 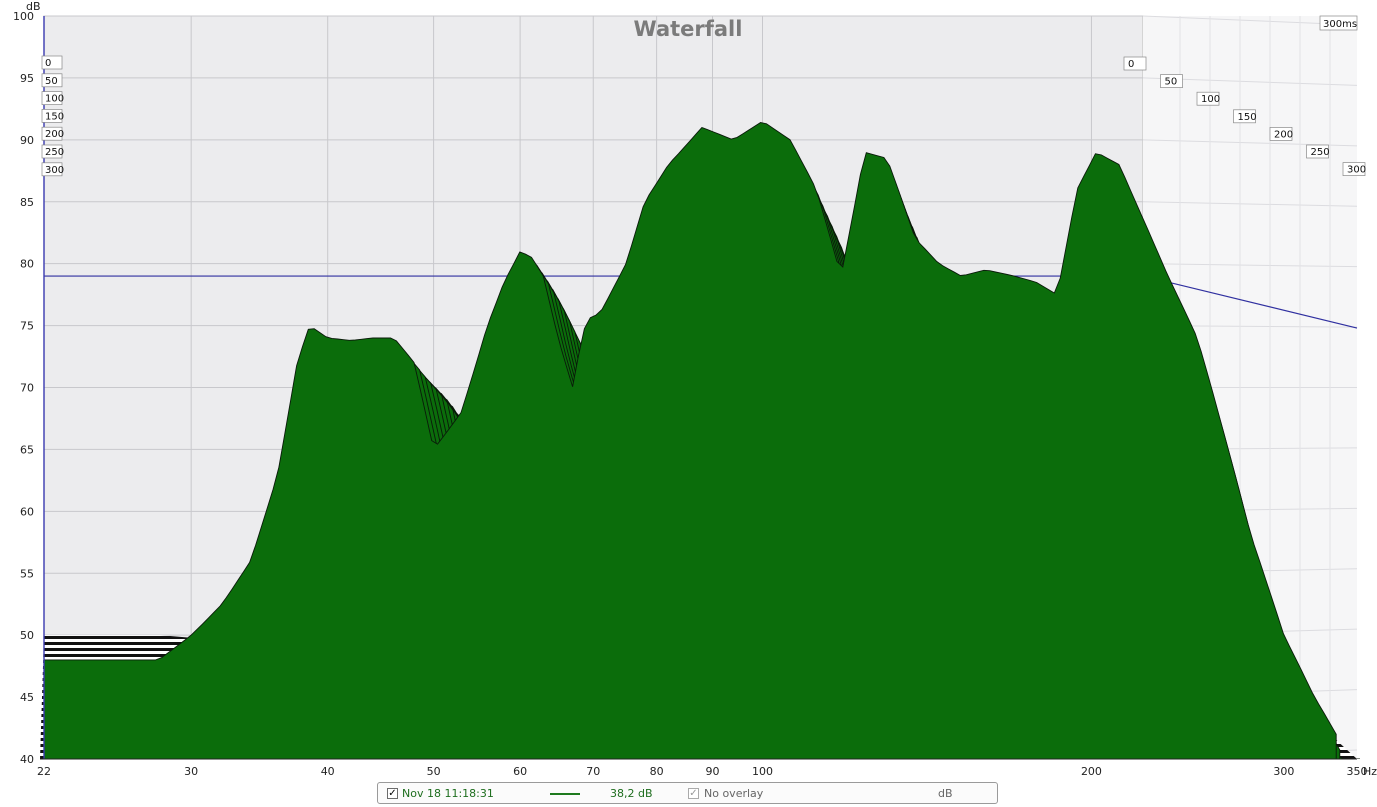 I want to click on time-label-right: 250, so click(x=1320, y=152).